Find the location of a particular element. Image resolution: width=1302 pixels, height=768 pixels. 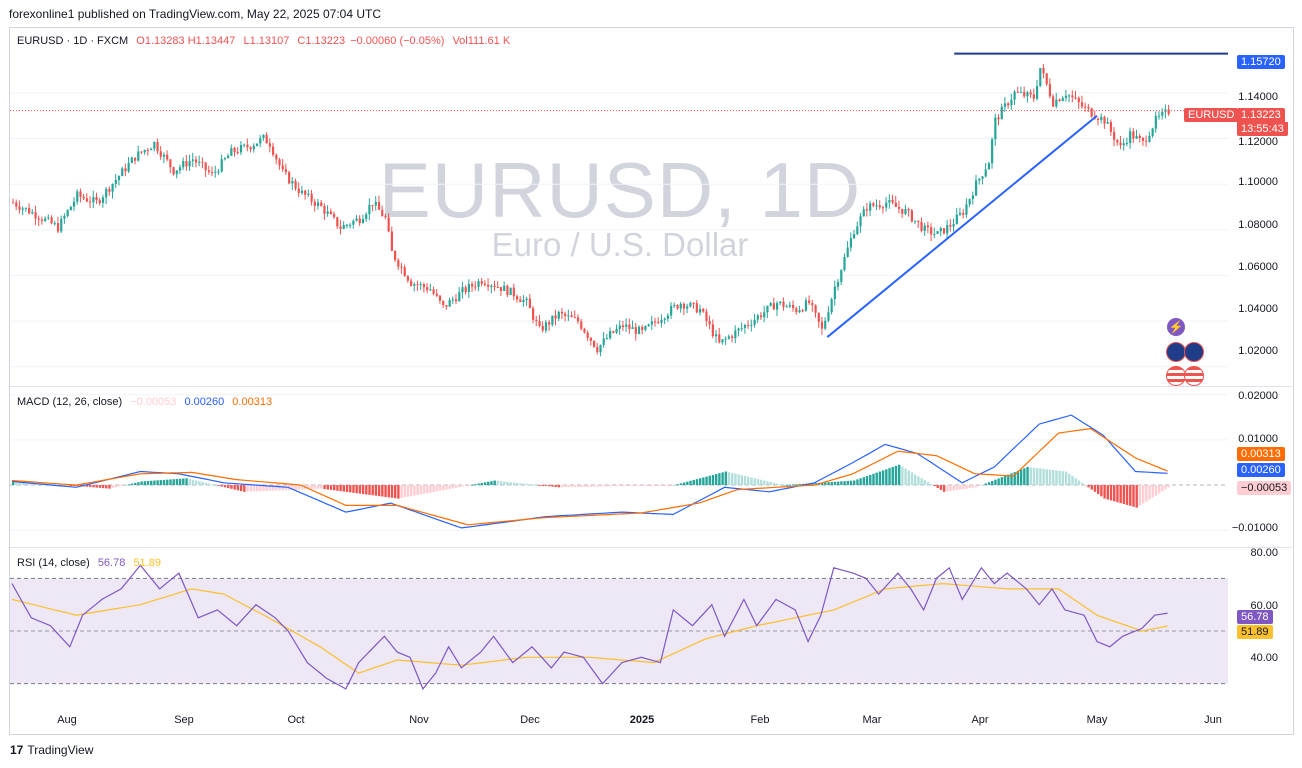

x-axis-label: Dec is located at coordinates (530, 720).